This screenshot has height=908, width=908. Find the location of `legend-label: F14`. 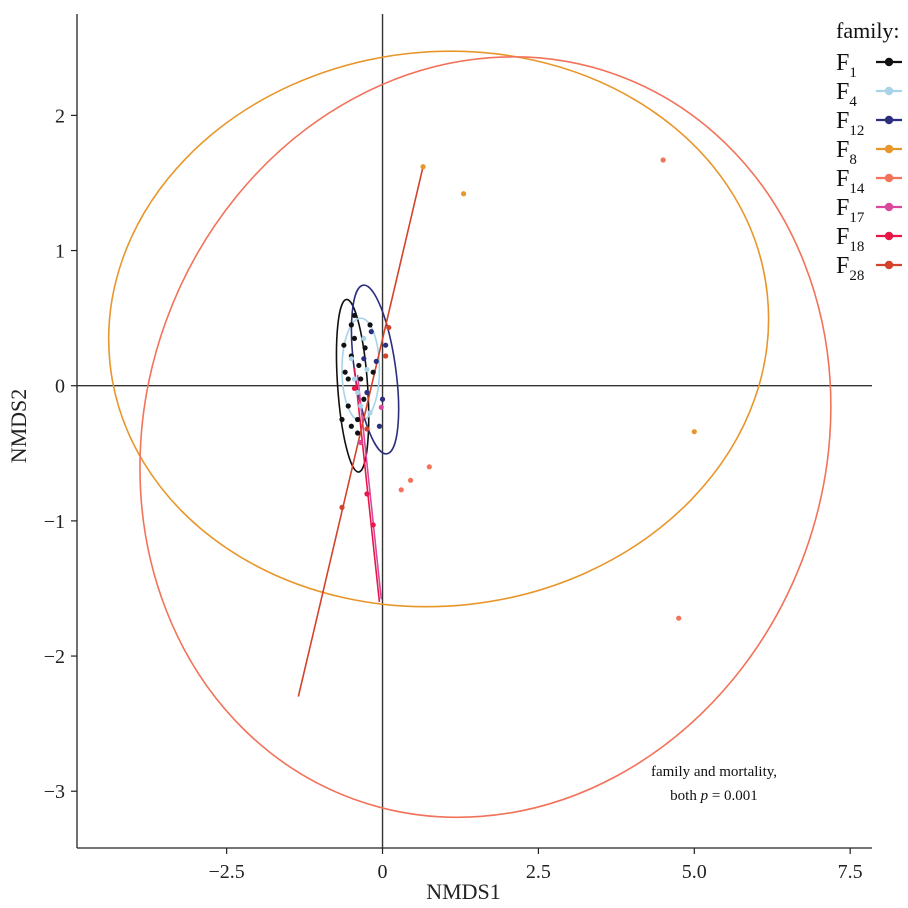

legend-label: F14 is located at coordinates (850, 181).